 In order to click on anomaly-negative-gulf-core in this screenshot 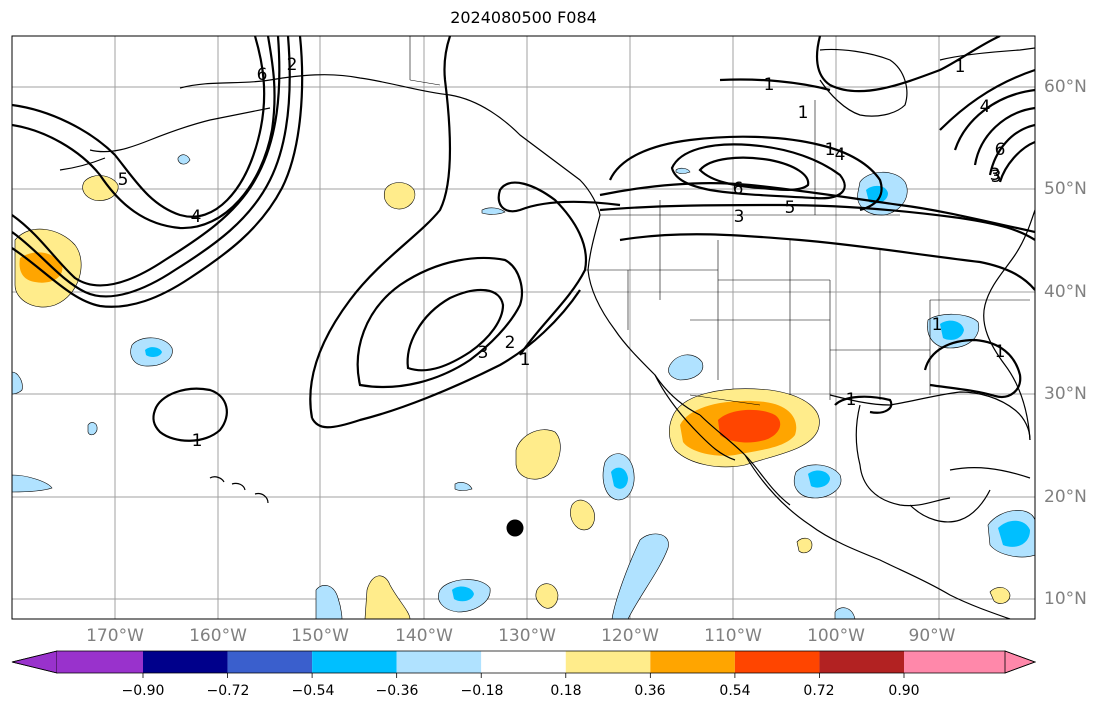, I will do `click(819, 479)`.